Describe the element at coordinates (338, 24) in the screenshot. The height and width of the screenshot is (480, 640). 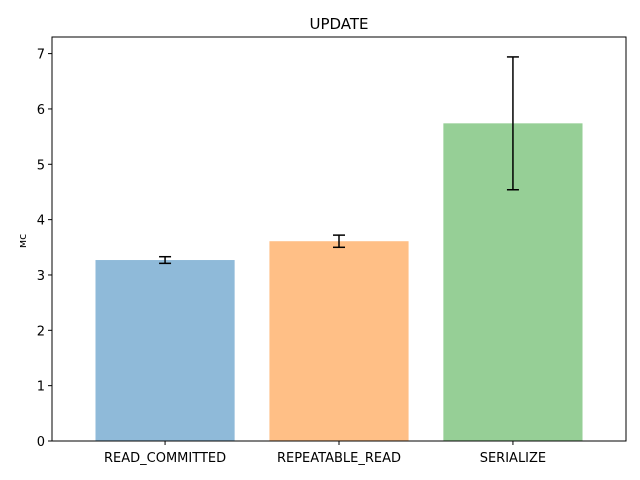
I see `chart-title: UPDATE` at that location.